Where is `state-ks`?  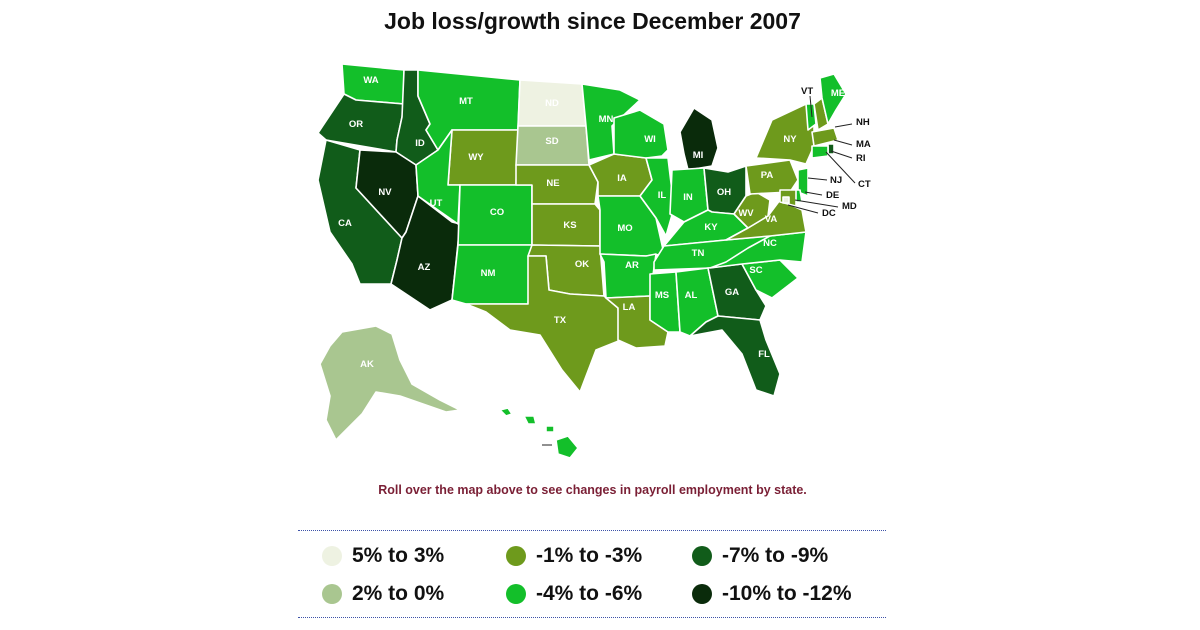 state-ks is located at coordinates (566, 225).